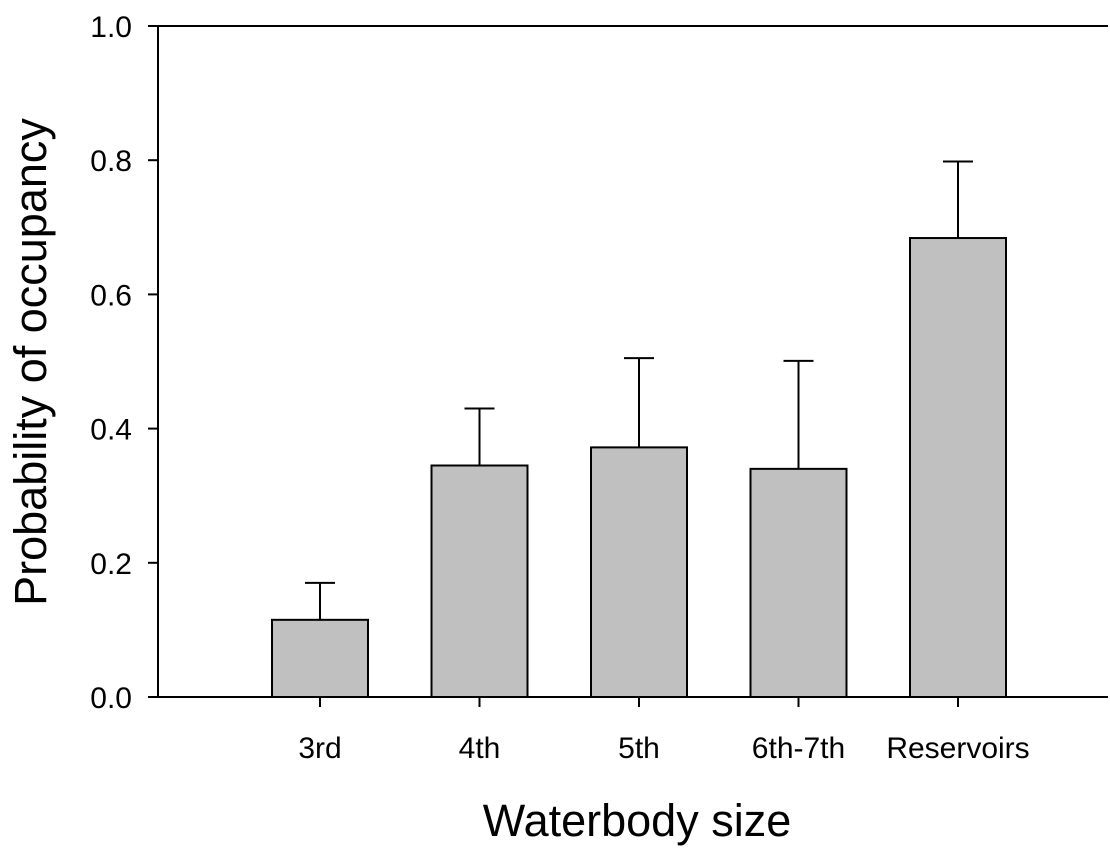  Describe the element at coordinates (111, 430) in the screenshot. I see `y-tick-label: 0.4` at that location.